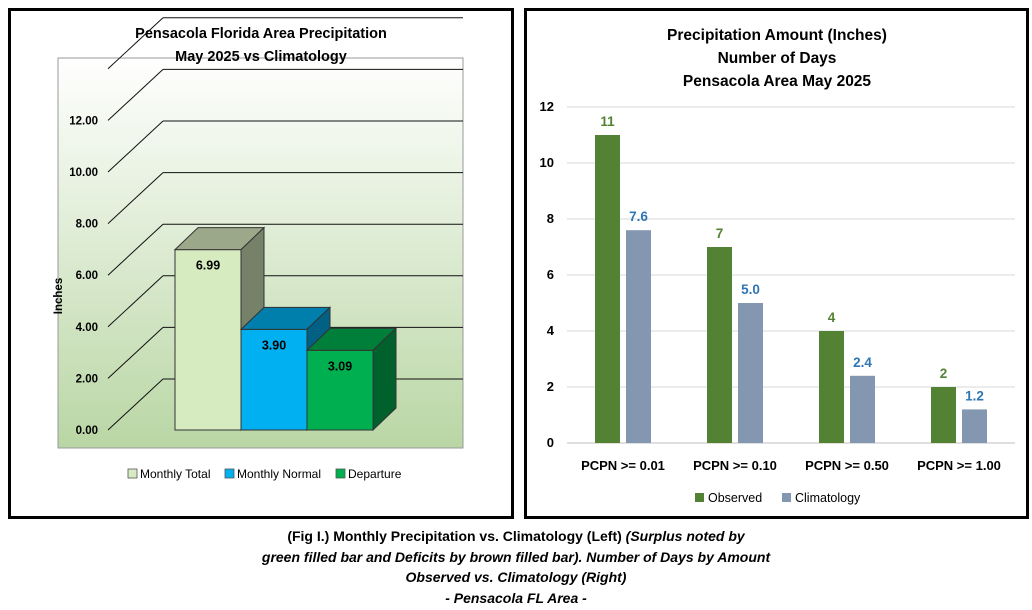 This screenshot has width=1032, height=610. What do you see at coordinates (550, 442) in the screenshot?
I see `y-tick-label: 0` at bounding box center [550, 442].